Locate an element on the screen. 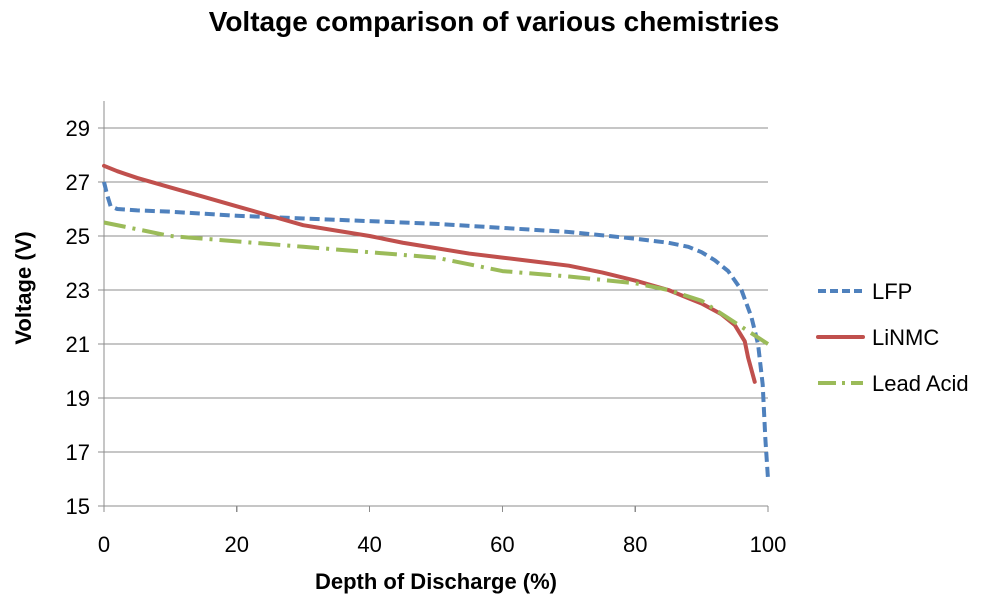 The height and width of the screenshot is (613, 1000). y-tick-label: 25 is located at coordinates (78, 236).